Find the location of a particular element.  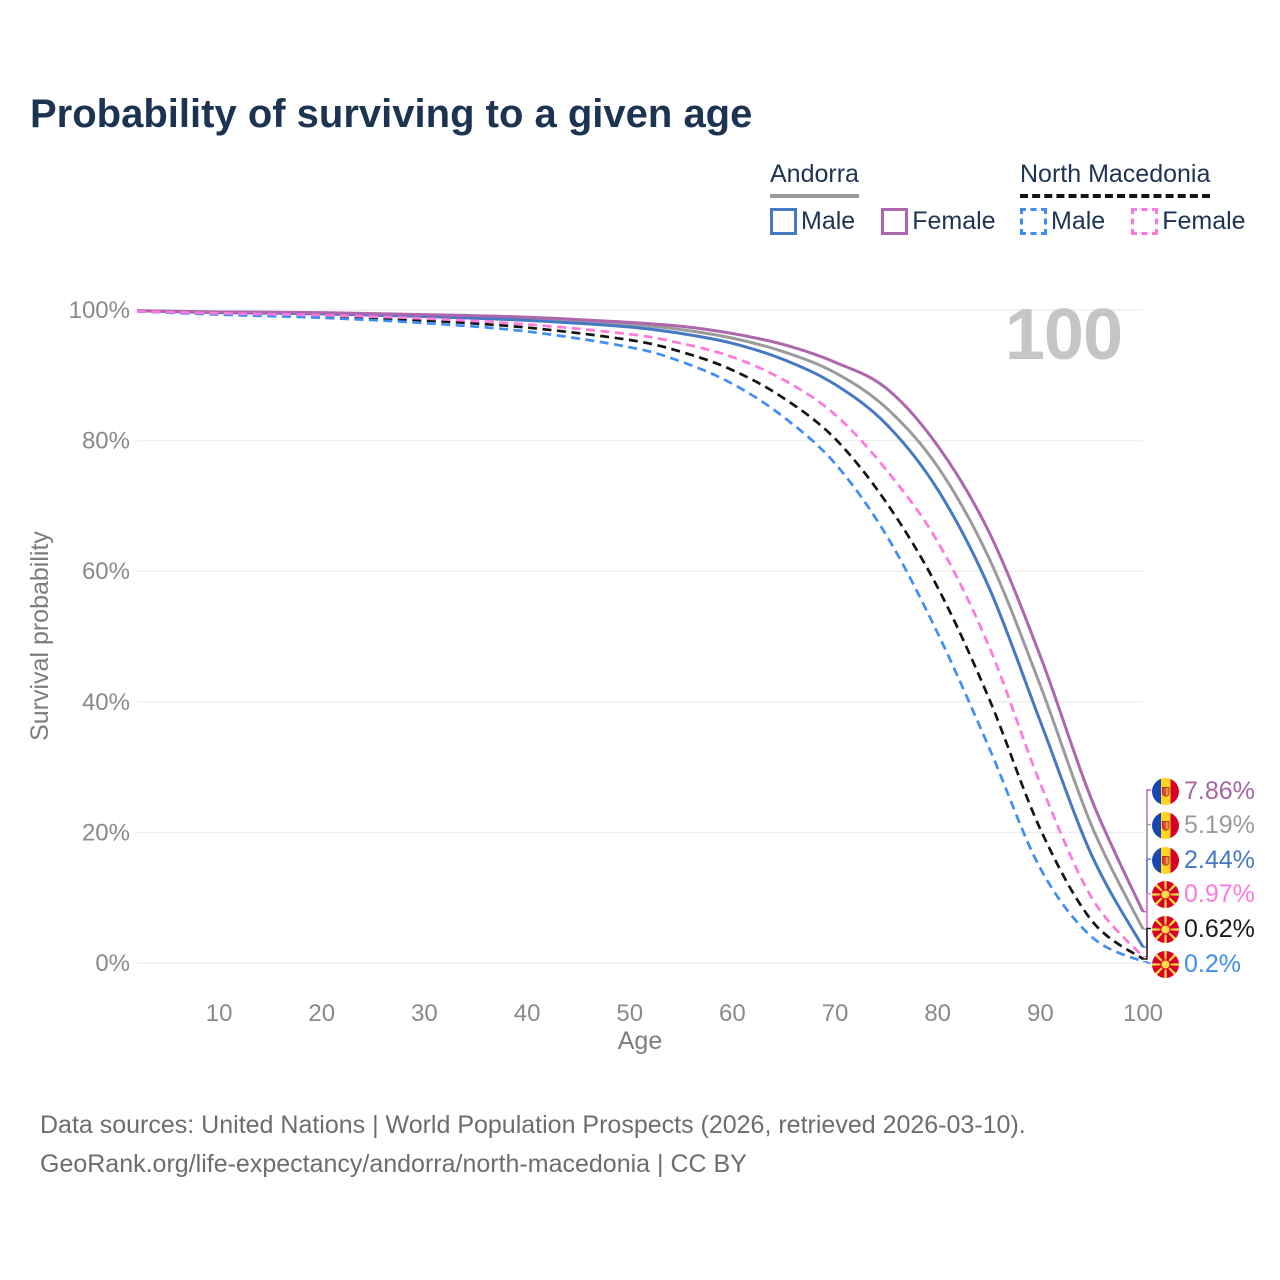

x-tick-label: 90 is located at coordinates (1040, 1013).